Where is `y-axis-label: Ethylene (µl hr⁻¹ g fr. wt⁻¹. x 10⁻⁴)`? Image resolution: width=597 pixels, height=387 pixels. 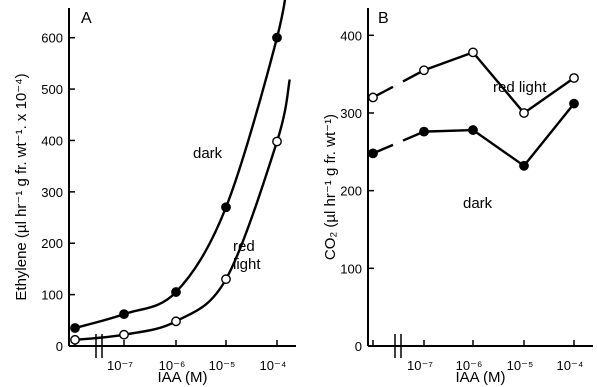 y-axis-label: Ethylene (µl hr⁻¹ g fr. wt⁻¹. x 10⁻⁴) is located at coordinates (21, 186).